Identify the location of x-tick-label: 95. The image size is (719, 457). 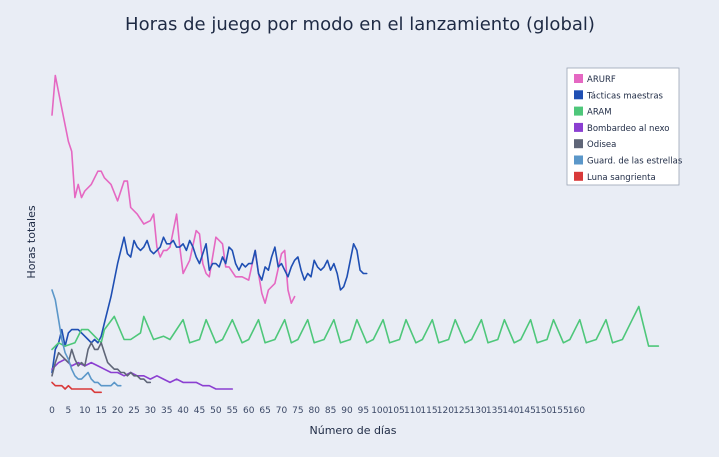
(363, 411).